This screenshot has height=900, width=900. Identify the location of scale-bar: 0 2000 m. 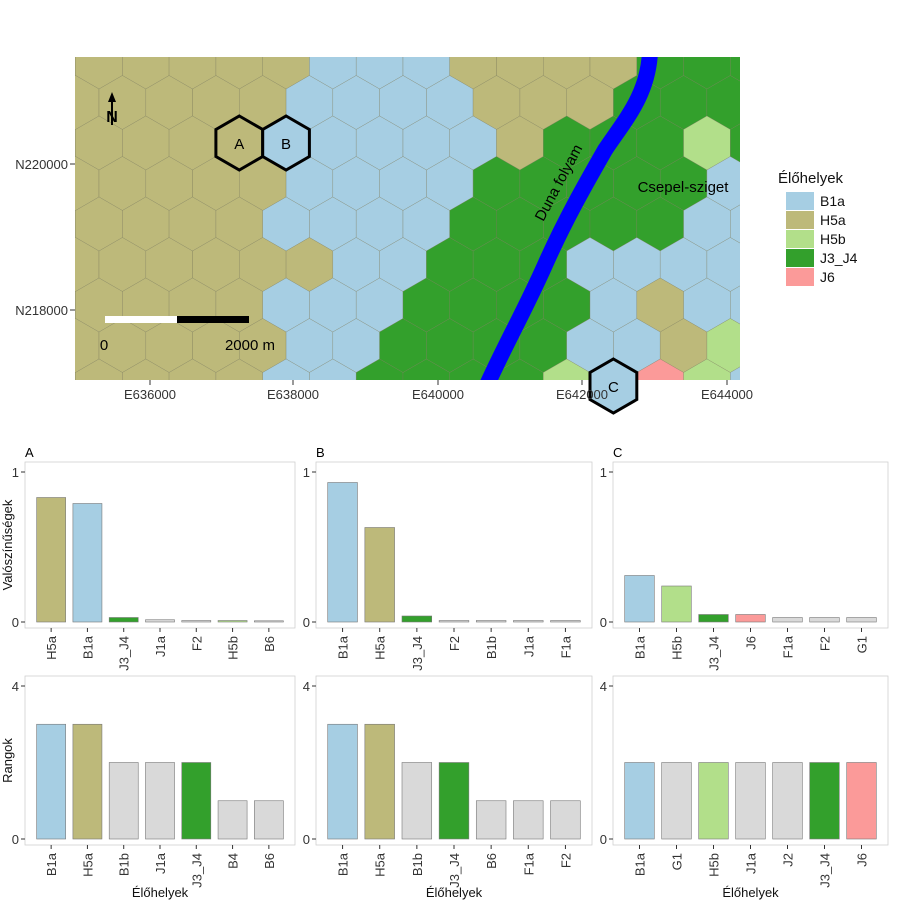
(187, 335).